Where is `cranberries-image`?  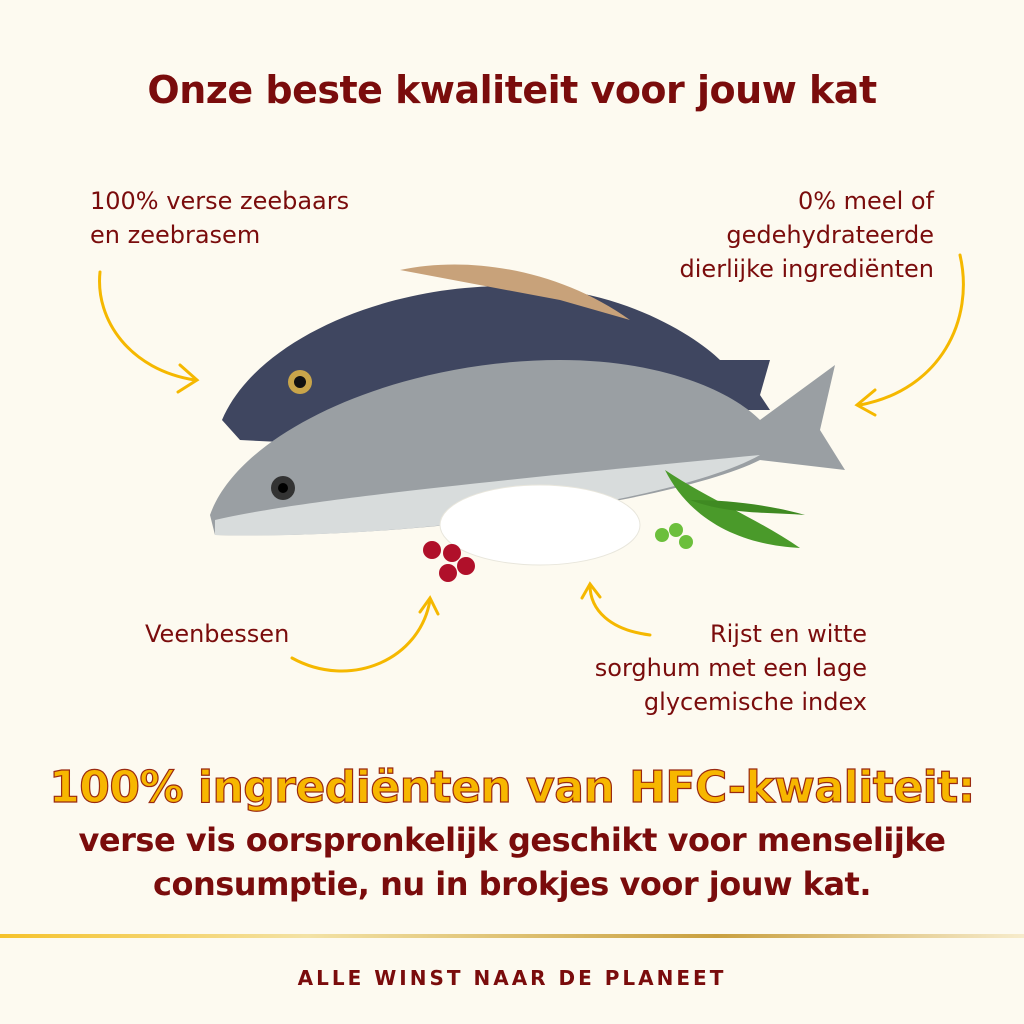 cranberries-image is located at coordinates (449, 561).